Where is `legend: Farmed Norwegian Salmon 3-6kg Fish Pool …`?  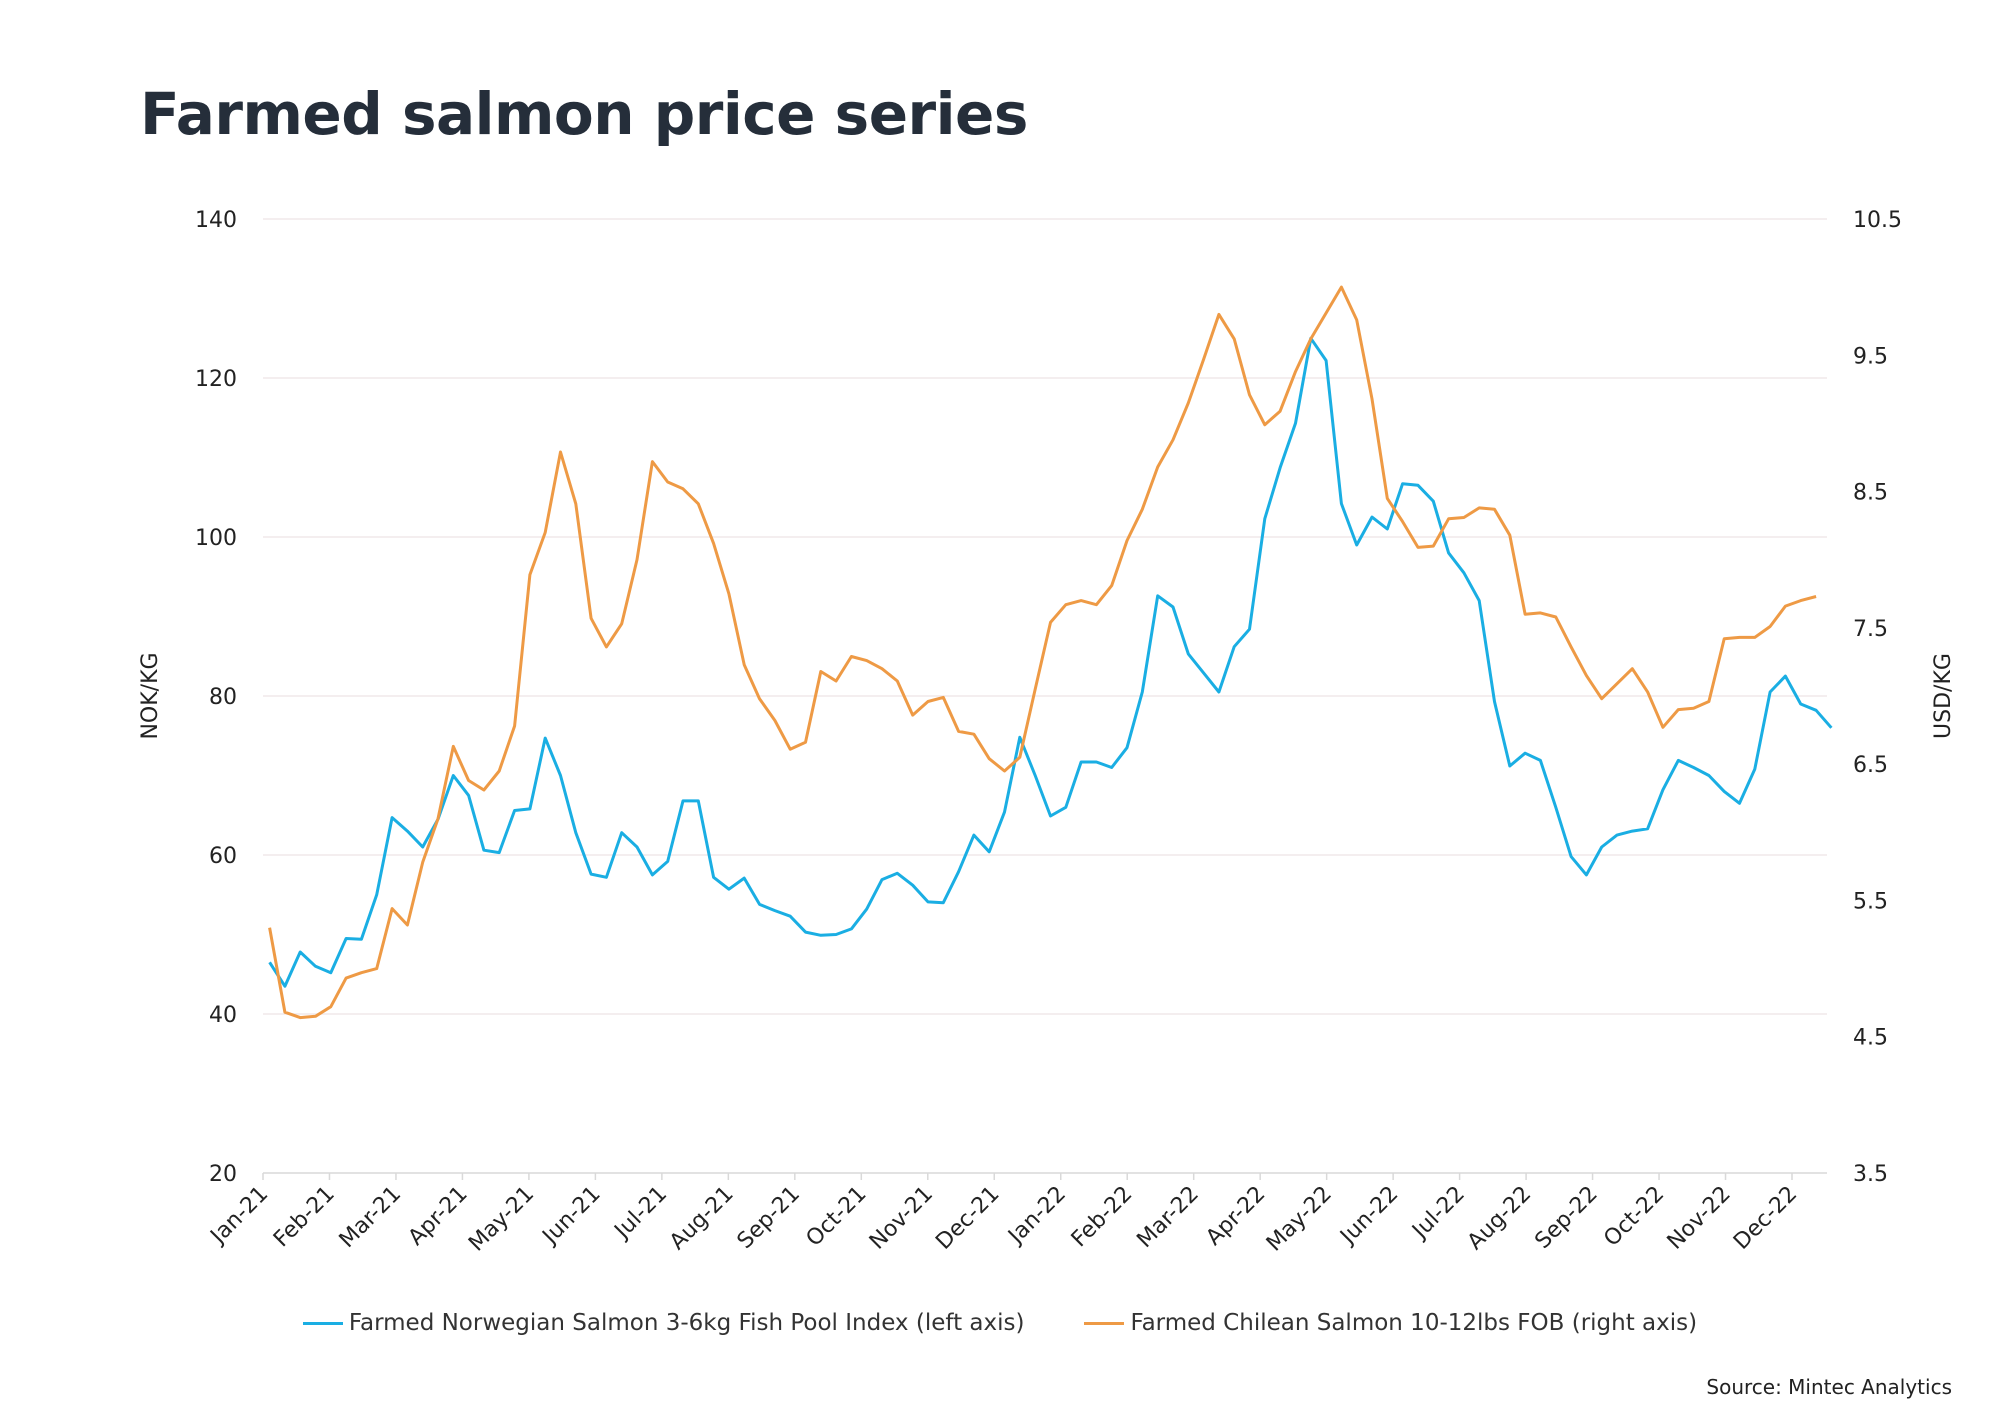 legend: Farmed Norwegian Salmon 3-6kg Fish Pool … is located at coordinates (1000, 1323).